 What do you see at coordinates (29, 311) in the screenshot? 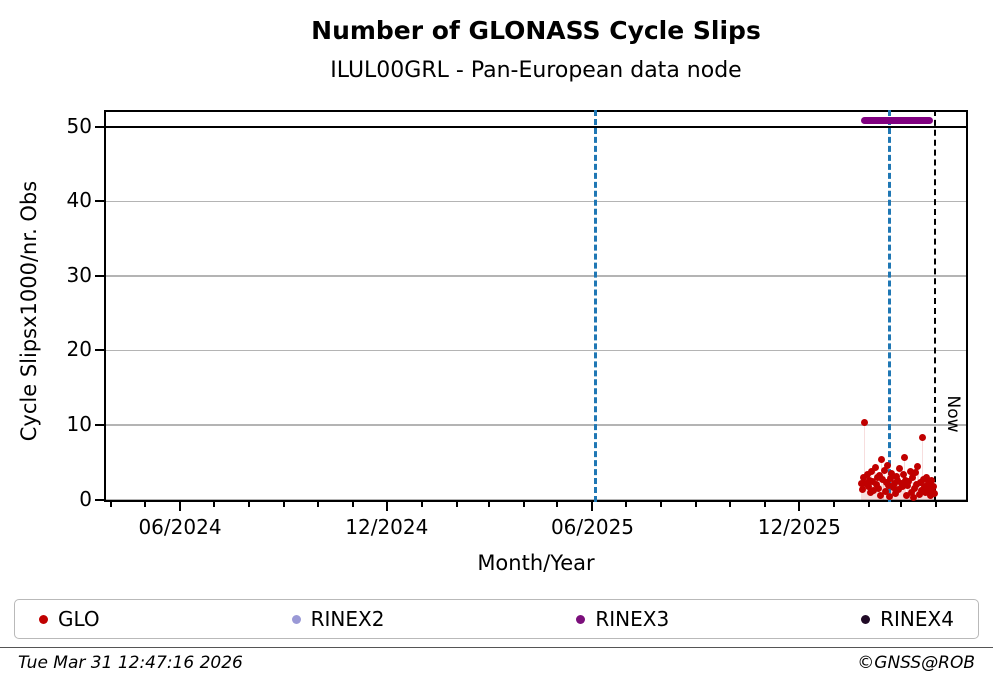
I see `y-axis-title: Cycle Slipsx1000/nr. Obs` at bounding box center [29, 311].